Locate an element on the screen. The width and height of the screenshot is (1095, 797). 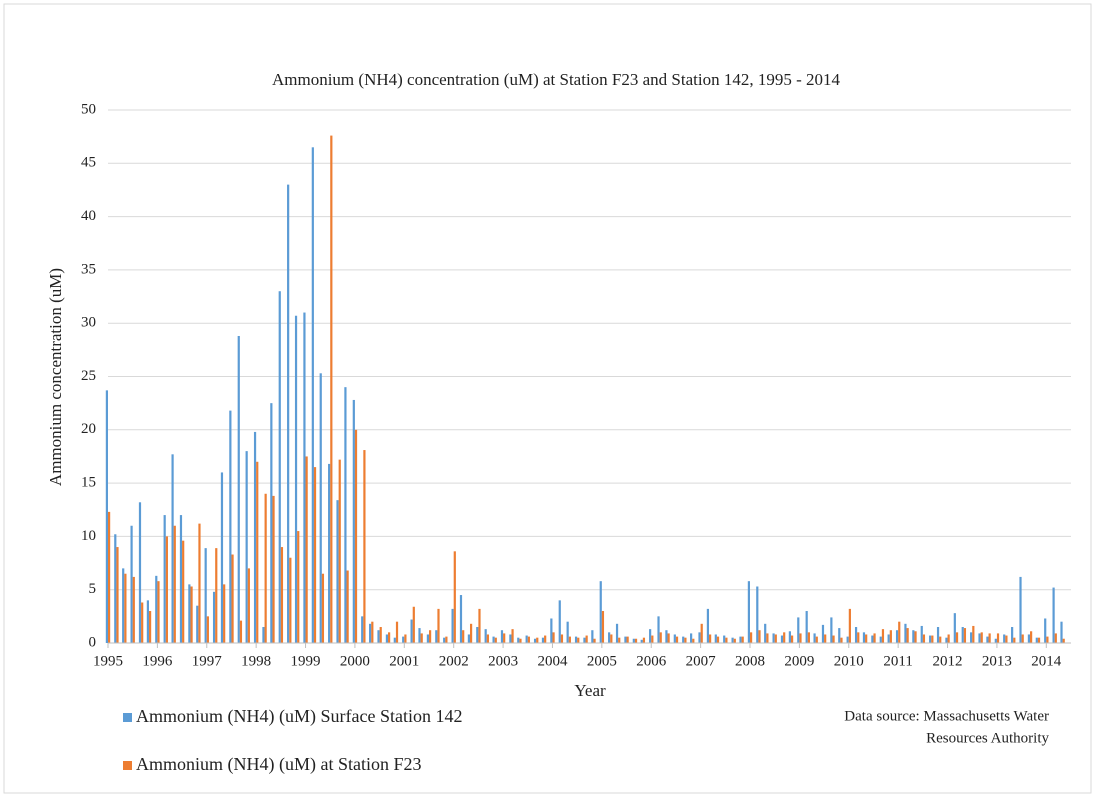
x-tick-label: 2010 is located at coordinates (849, 661).